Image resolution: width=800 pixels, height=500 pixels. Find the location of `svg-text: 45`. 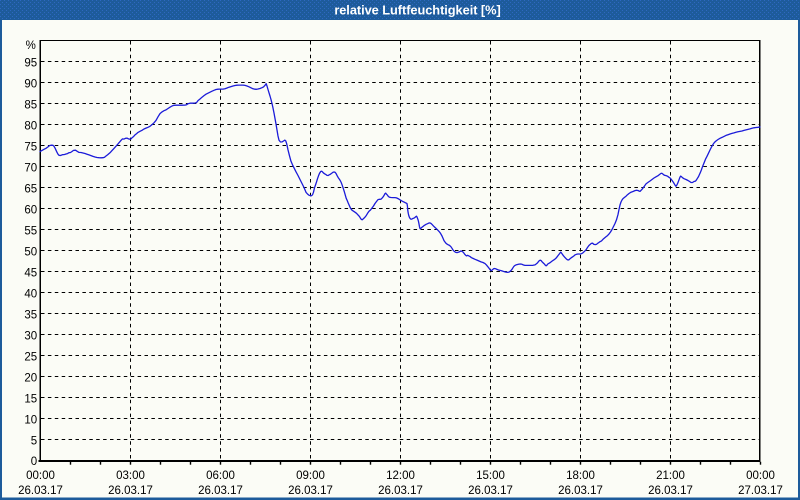

svg-text: 45 is located at coordinates (30, 274).